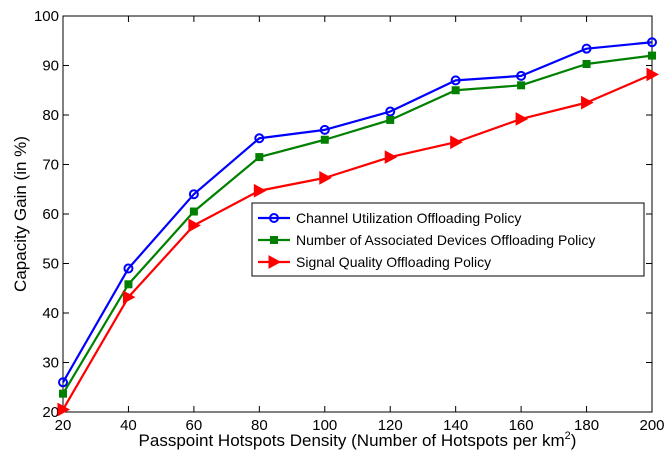 This screenshot has width=664, height=453. Describe the element at coordinates (455, 425) in the screenshot. I see `x-tick-label: 140` at that location.